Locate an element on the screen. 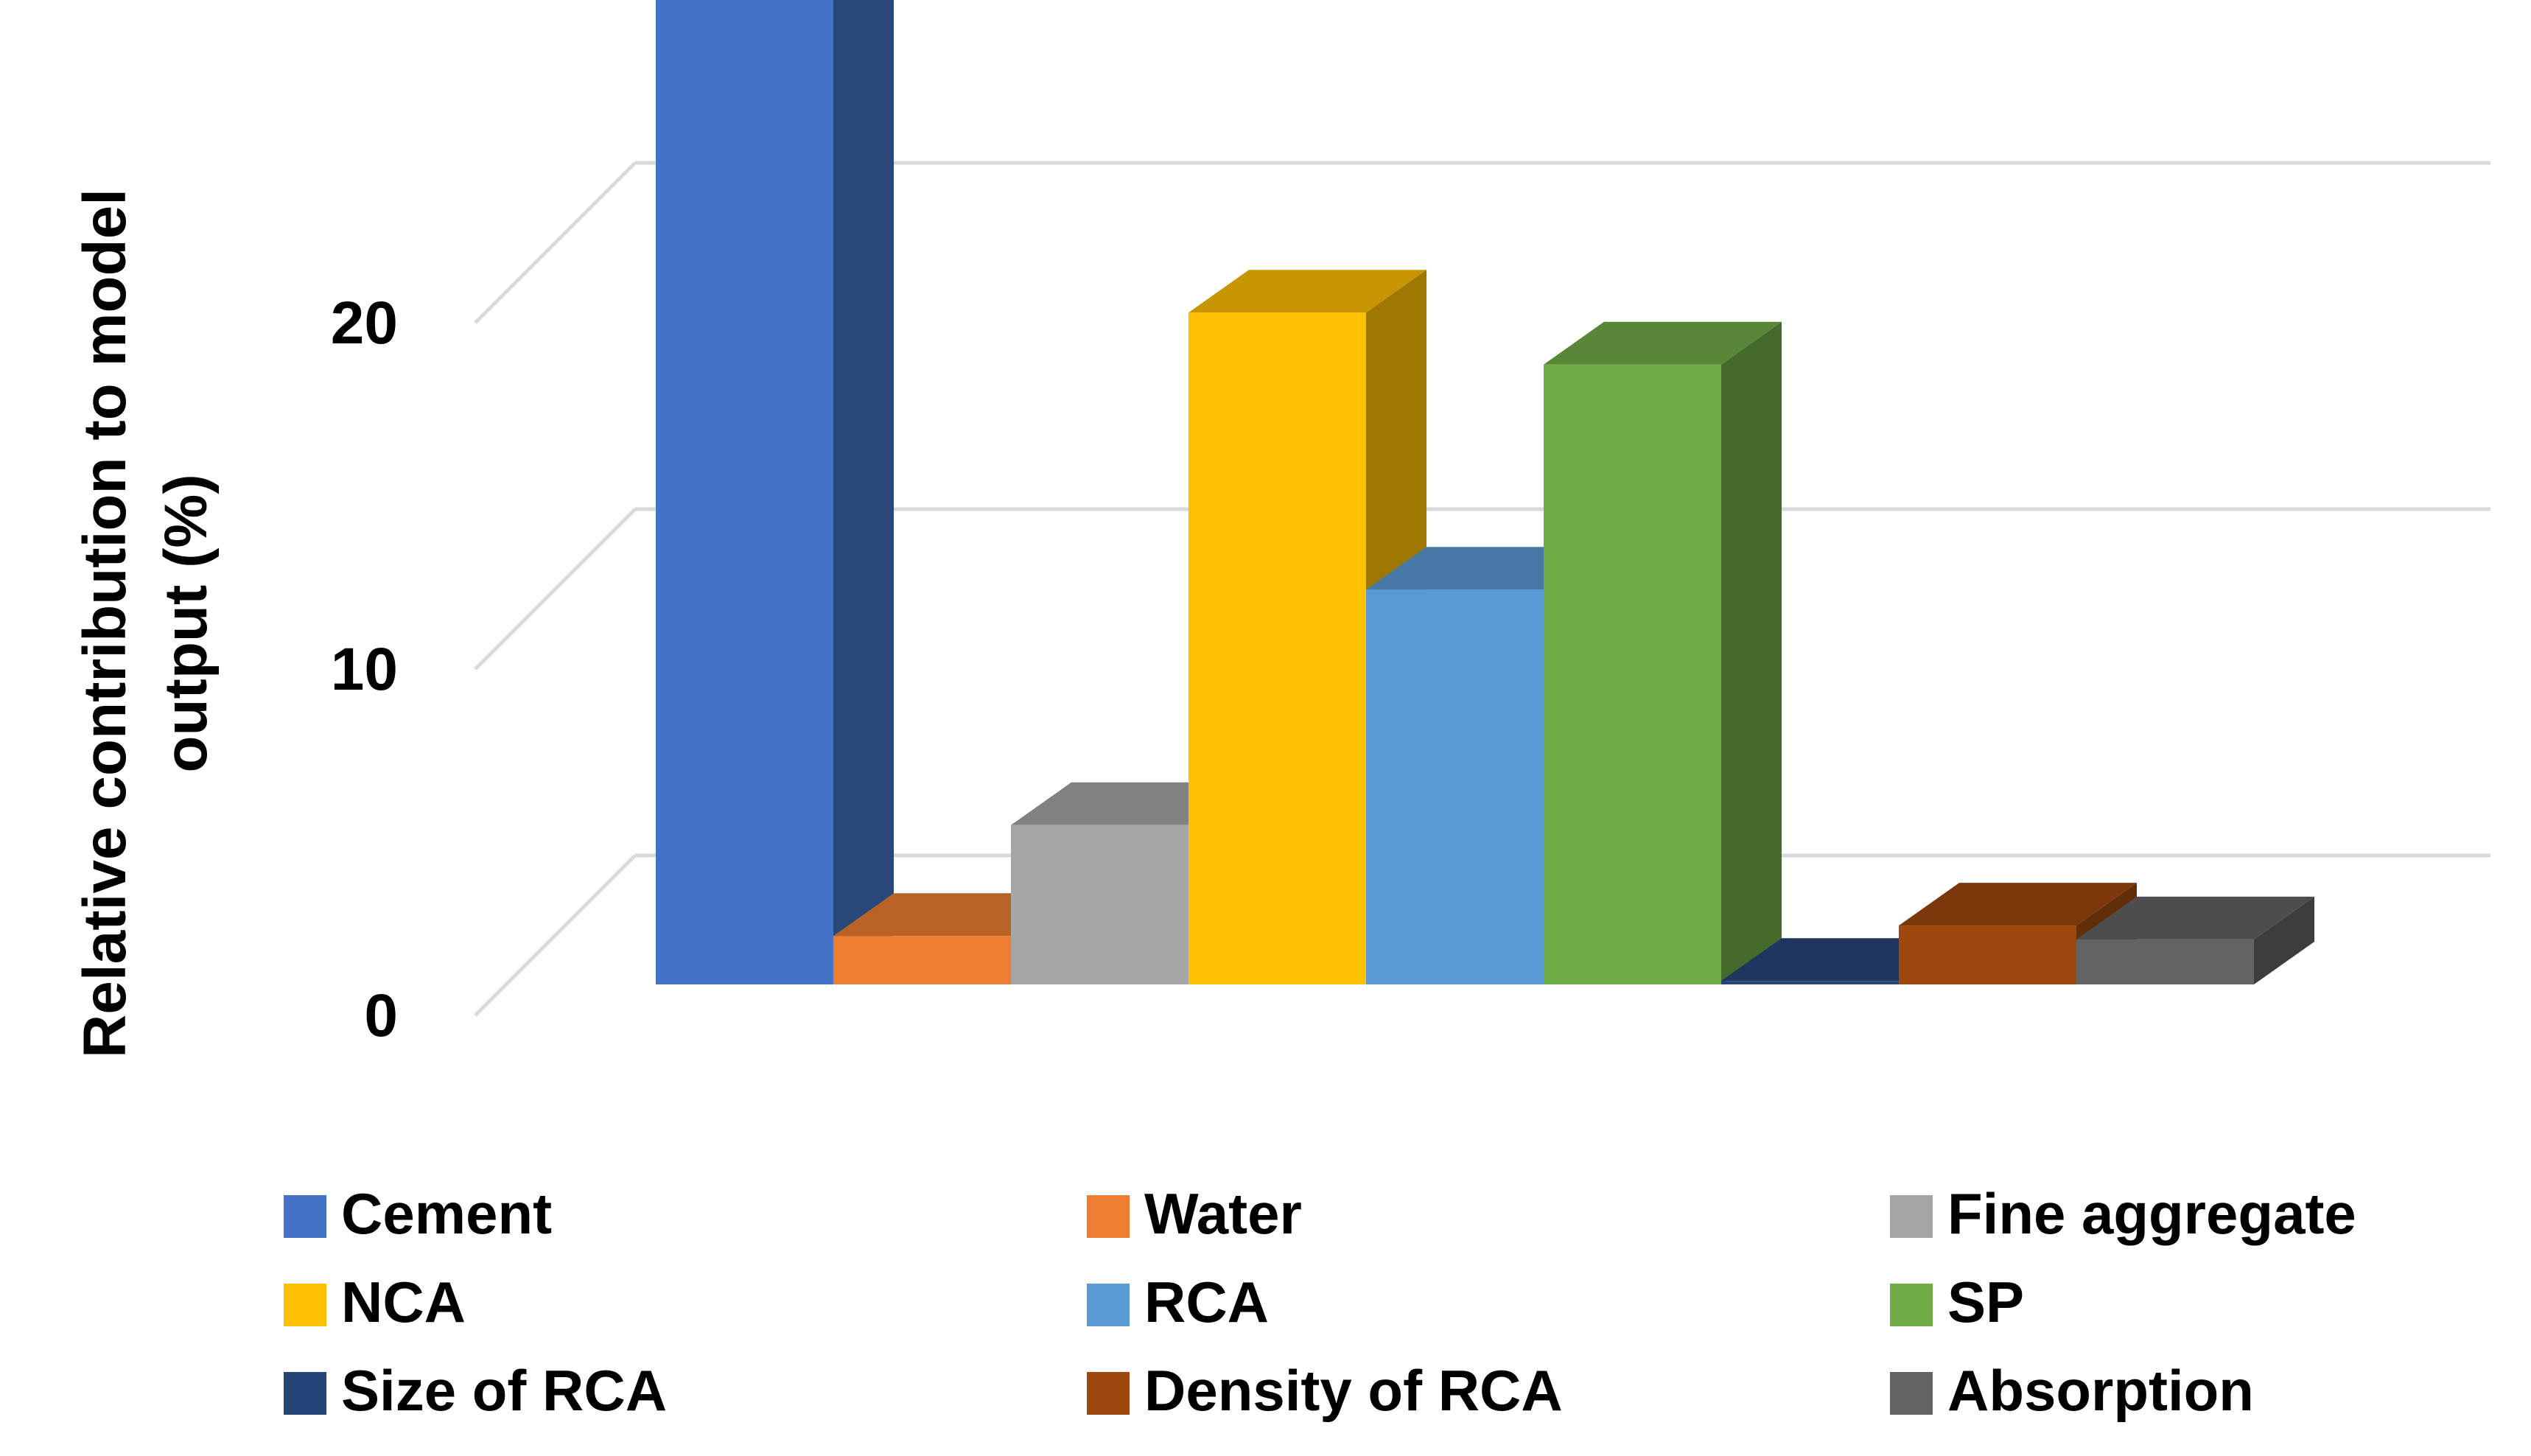 This screenshot has width=2531, height=1456. legend-label: Cement is located at coordinates (446, 1213).